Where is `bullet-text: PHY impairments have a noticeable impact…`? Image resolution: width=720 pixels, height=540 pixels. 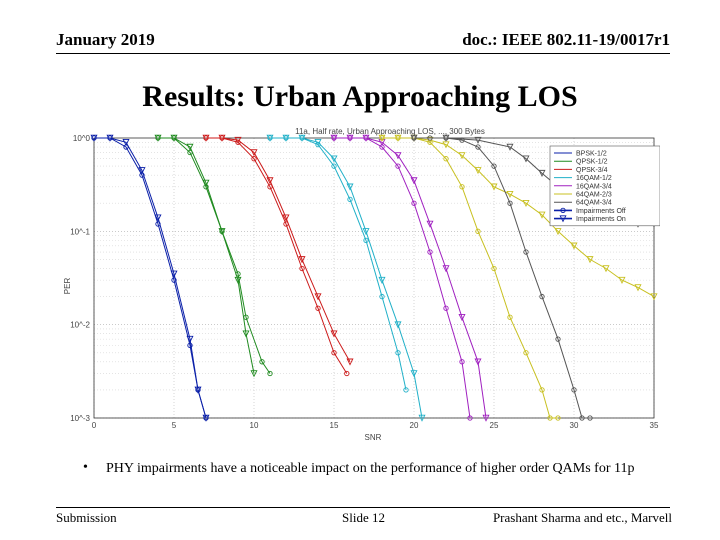 bullet-text: PHY impairments have a noticeable impact… is located at coordinates (370, 468).